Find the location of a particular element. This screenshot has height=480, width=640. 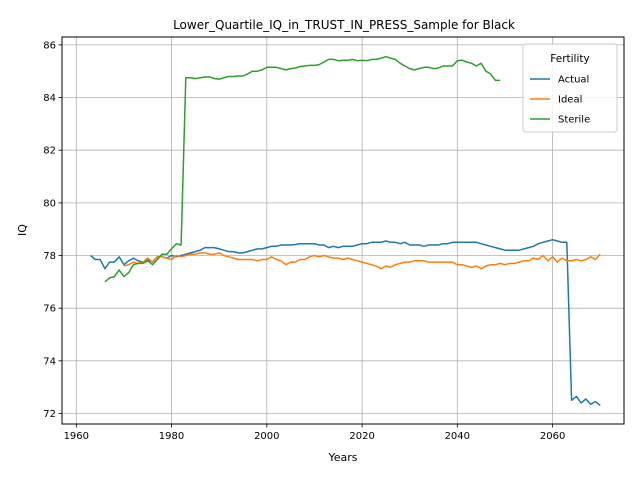

legend: Fertility Actual Ideal Sterile is located at coordinates (570, 88).